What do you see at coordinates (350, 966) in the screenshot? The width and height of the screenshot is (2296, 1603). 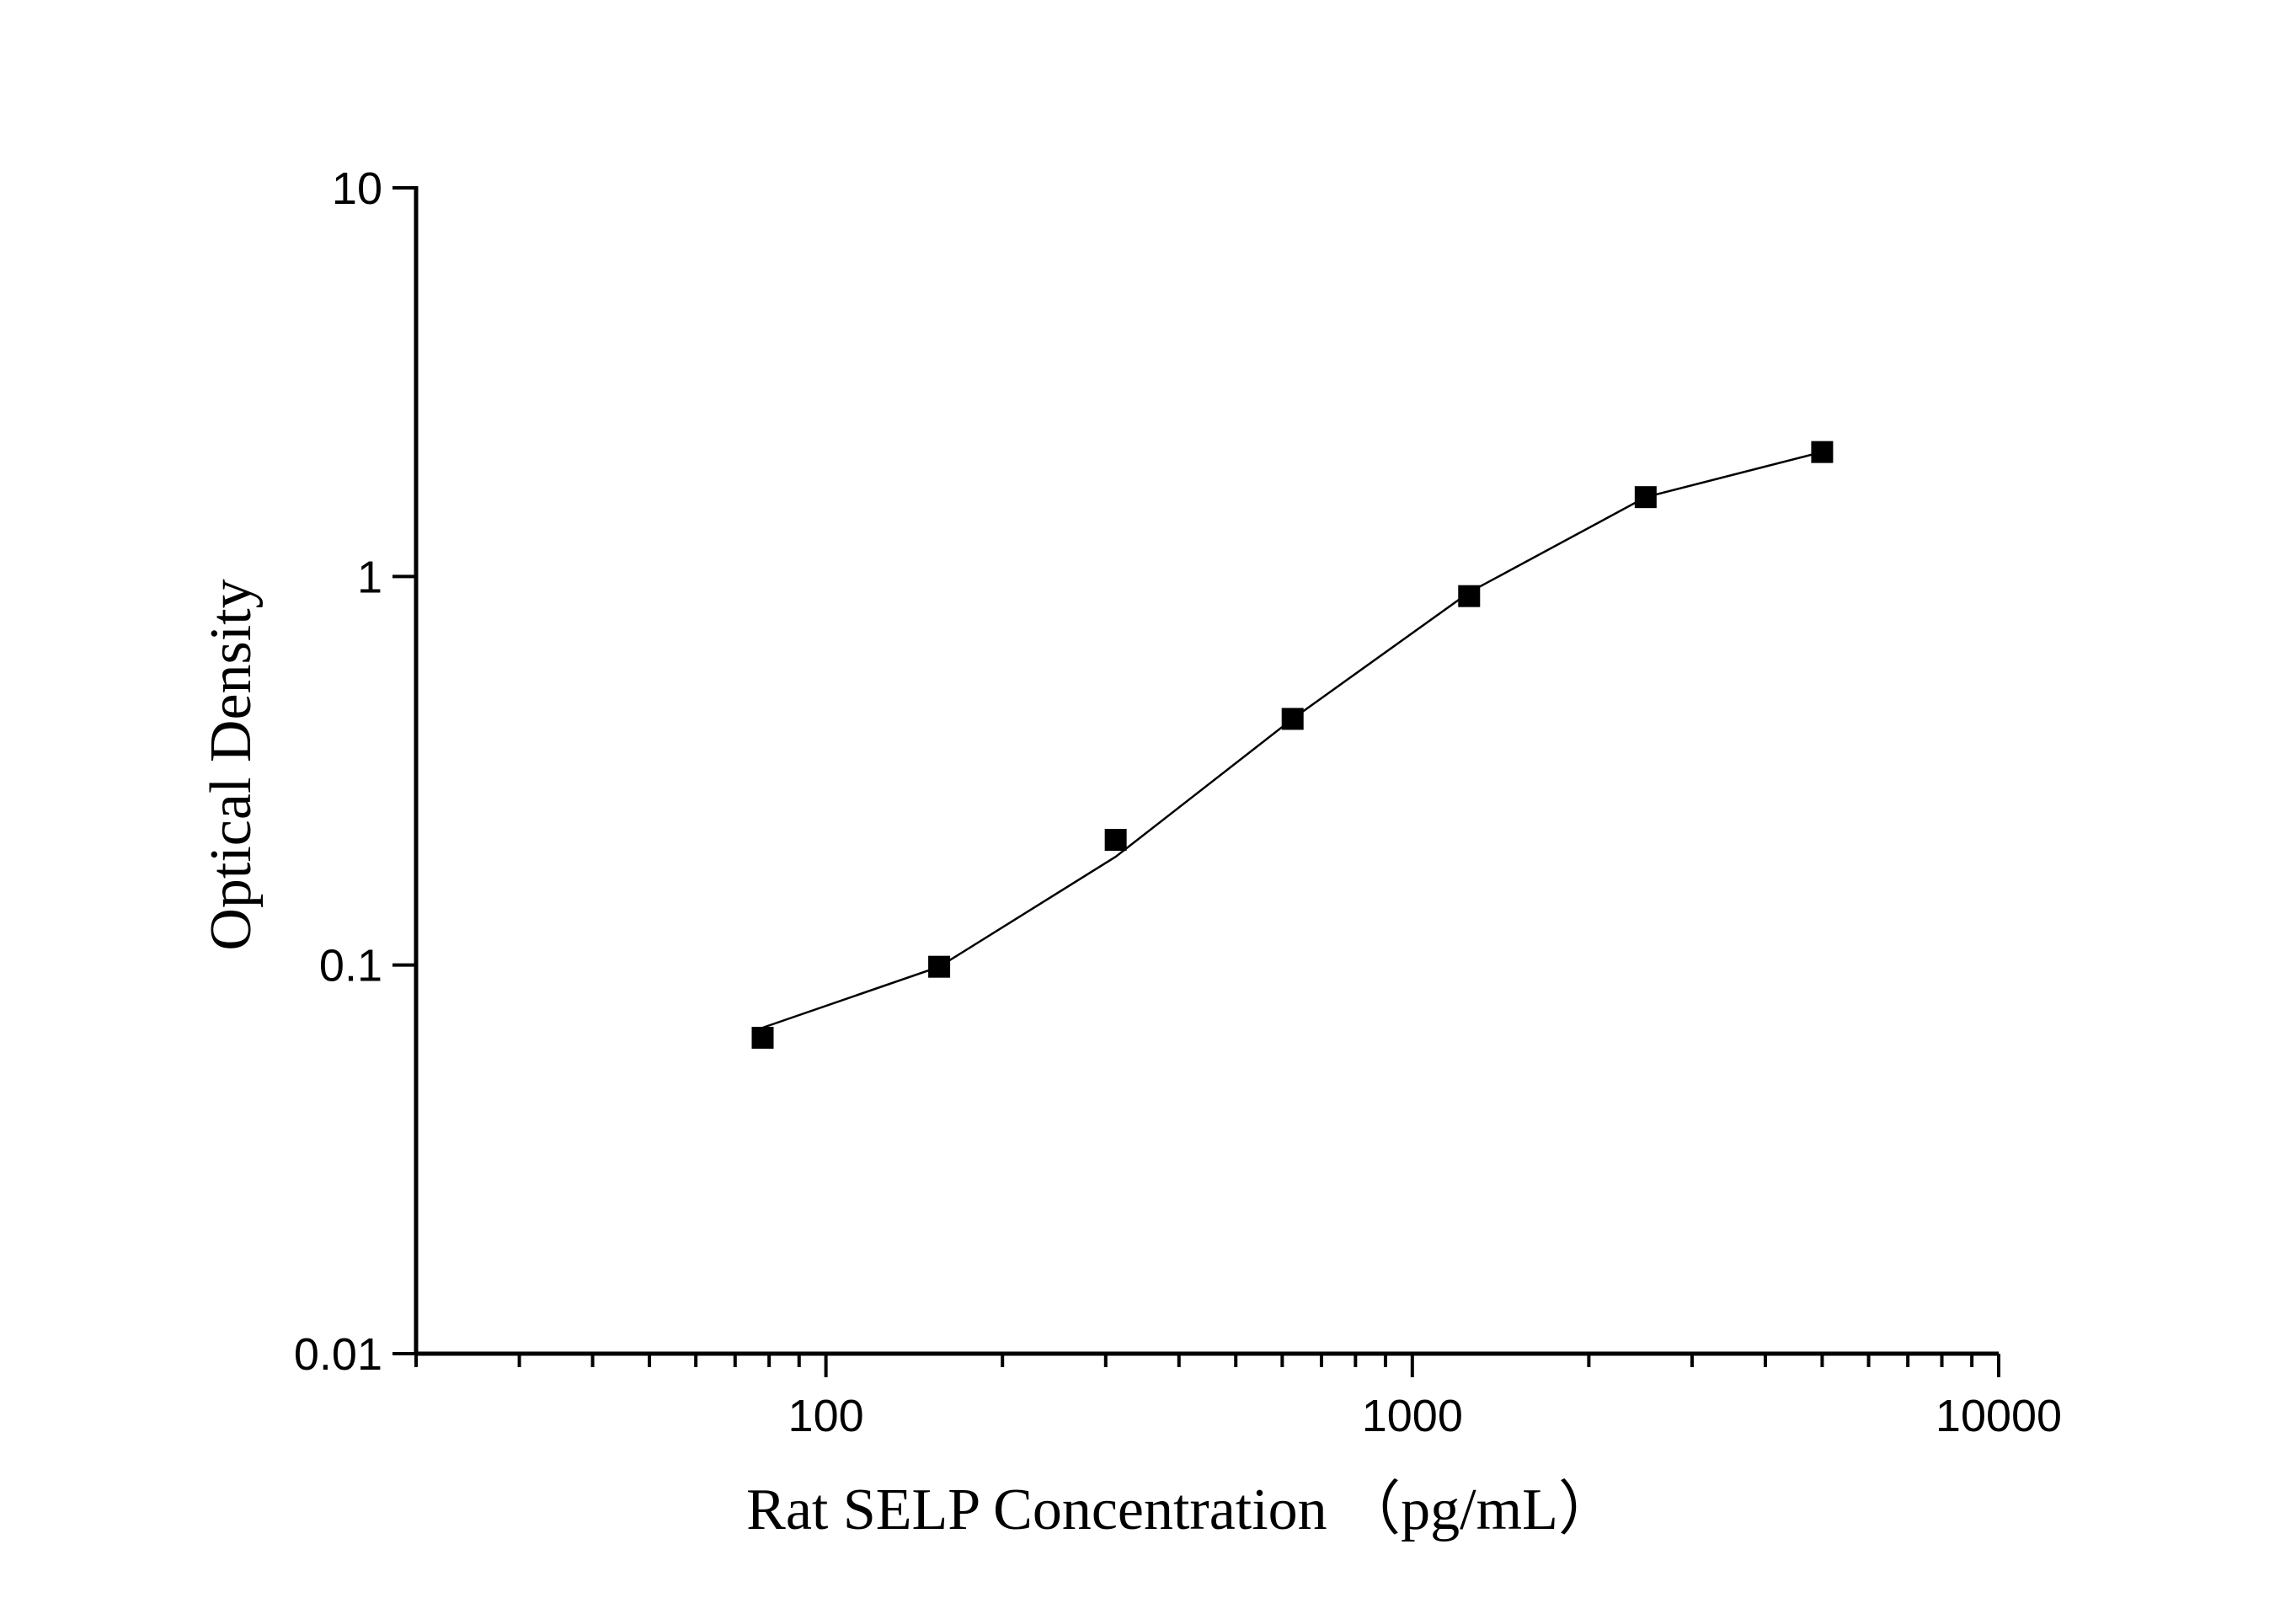 I see `y-tick-label: 0.1` at bounding box center [350, 966].